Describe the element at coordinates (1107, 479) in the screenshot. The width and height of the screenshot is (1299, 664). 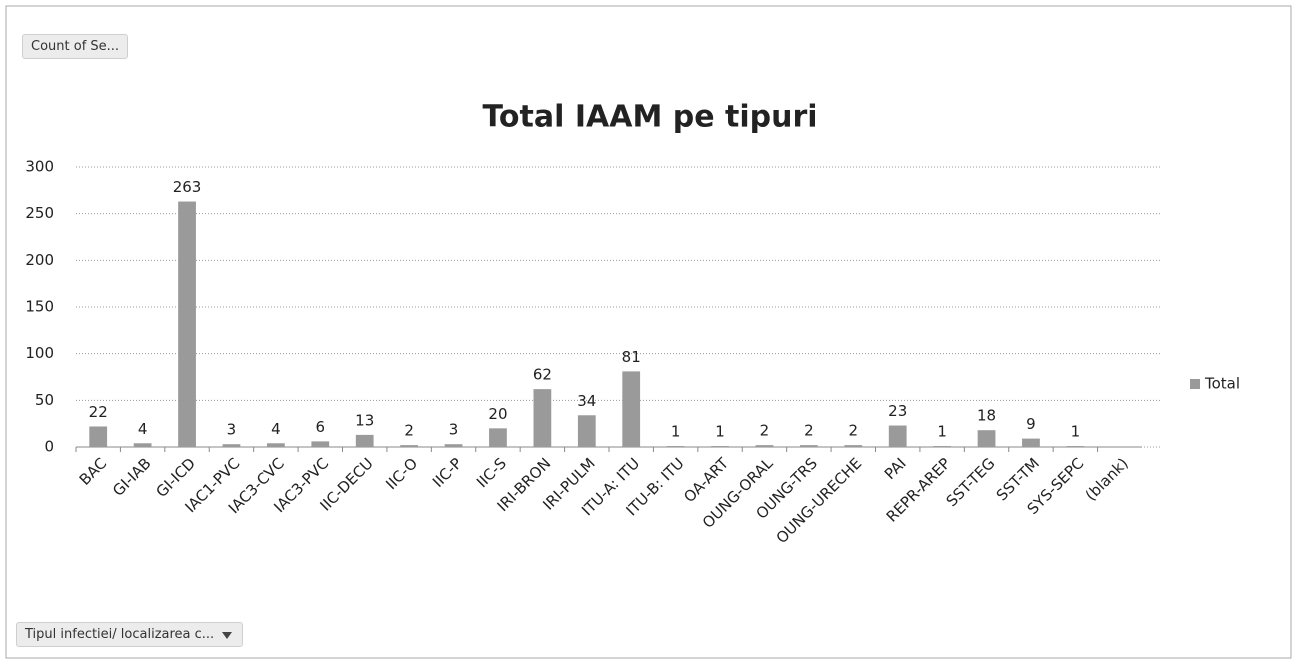
I see `x-tick-label: (blank)` at that location.